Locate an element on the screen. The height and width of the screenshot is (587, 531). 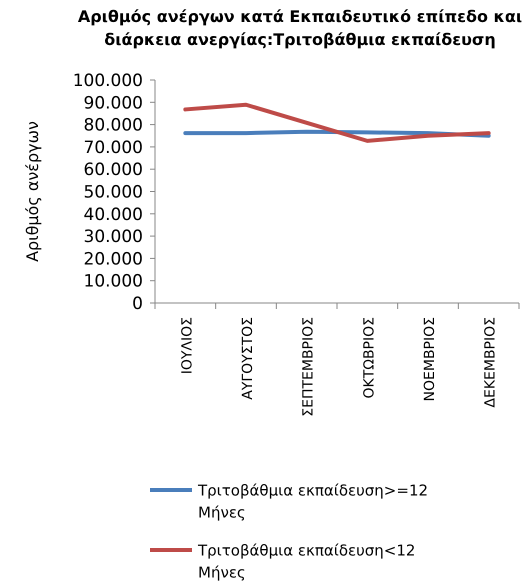
y-tick-label: 20.000 is located at coordinates (113, 259).